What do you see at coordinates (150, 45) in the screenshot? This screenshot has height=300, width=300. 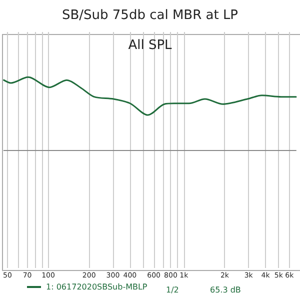 I see `chart-subtitle: All SPL` at bounding box center [150, 45].